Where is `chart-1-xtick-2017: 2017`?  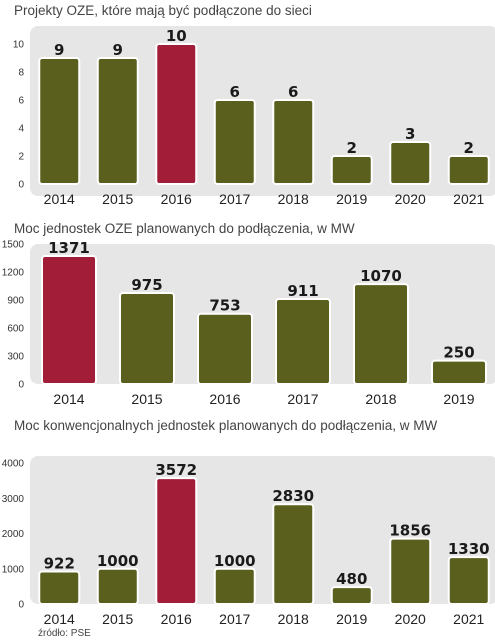
chart-1-xtick-2017: 2017 is located at coordinates (234, 199).